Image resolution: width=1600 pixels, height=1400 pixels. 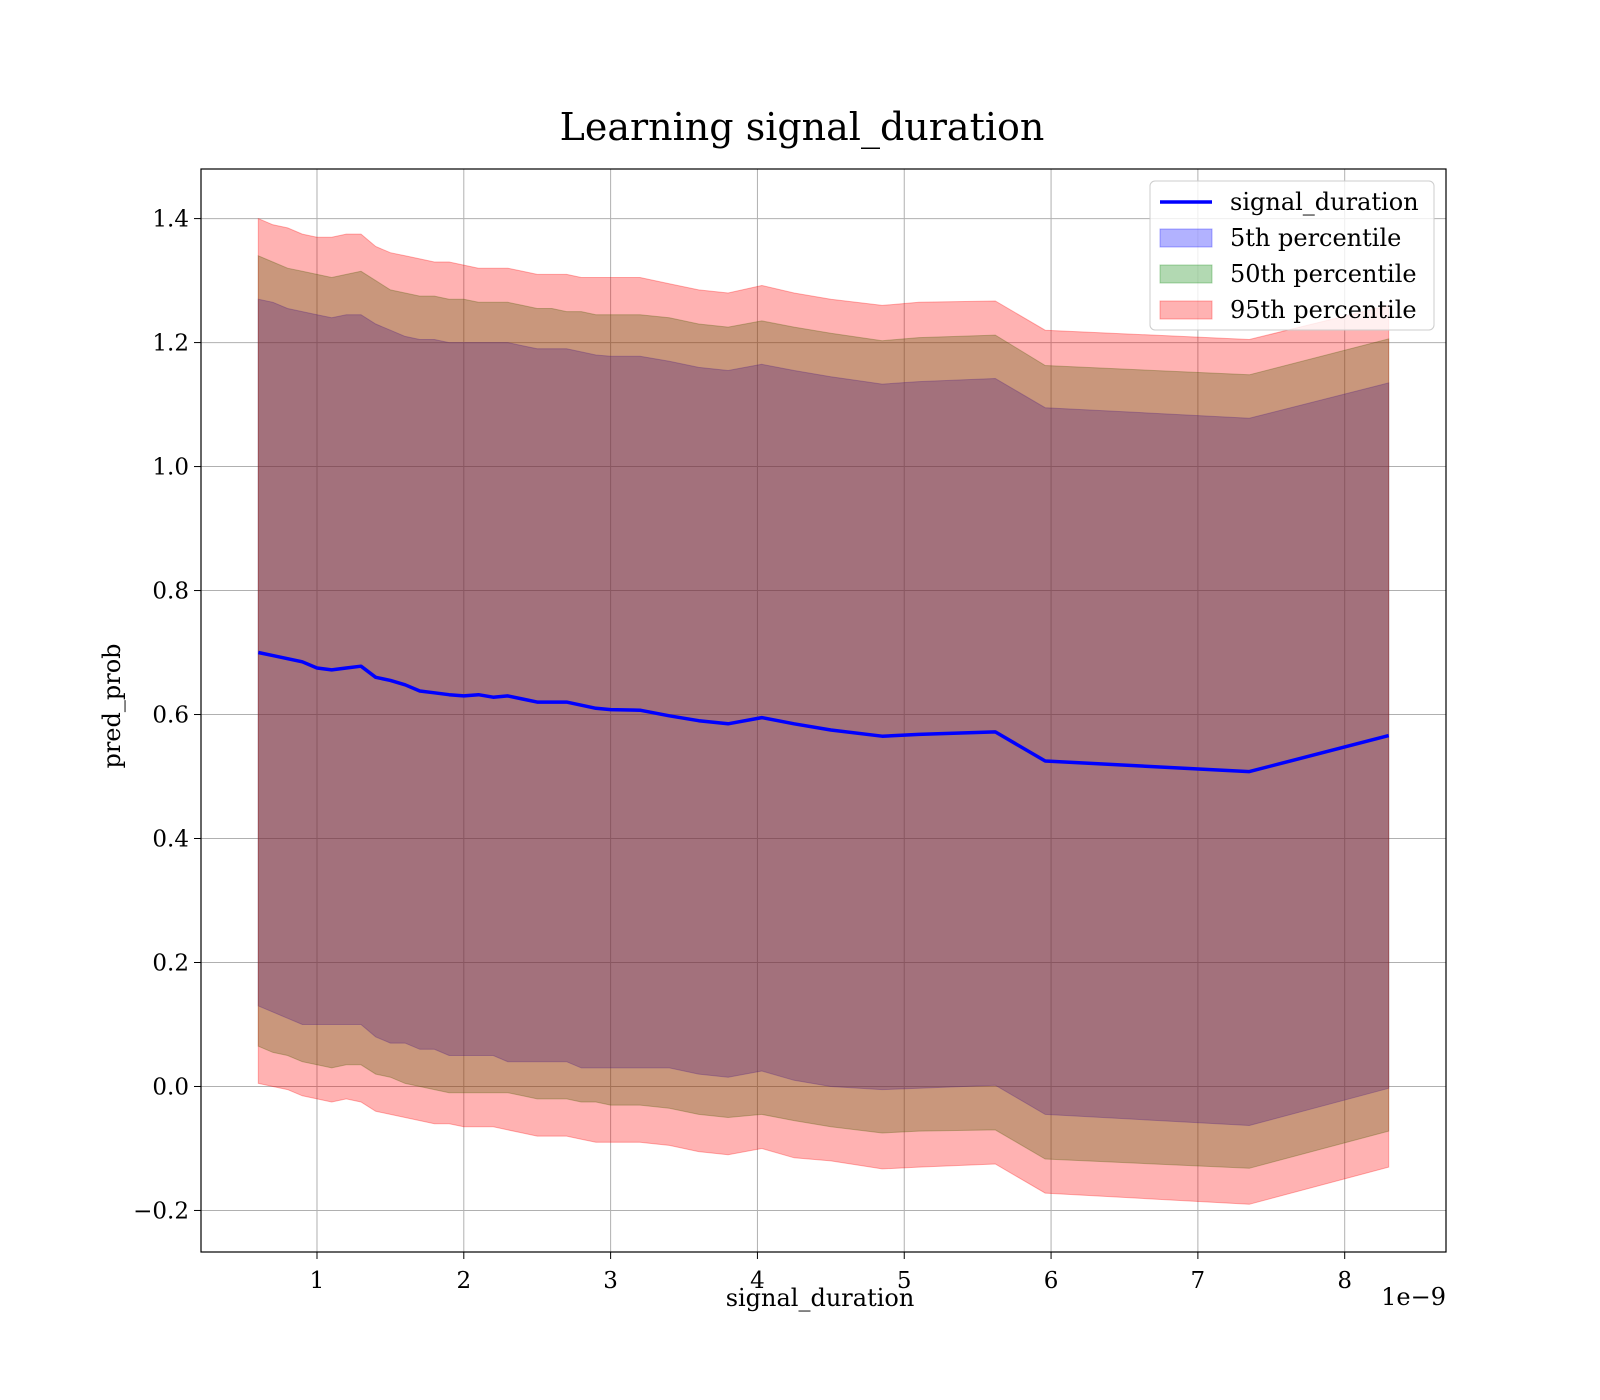 I want to click on legend-swatch-50th, so click(x=1186, y=274).